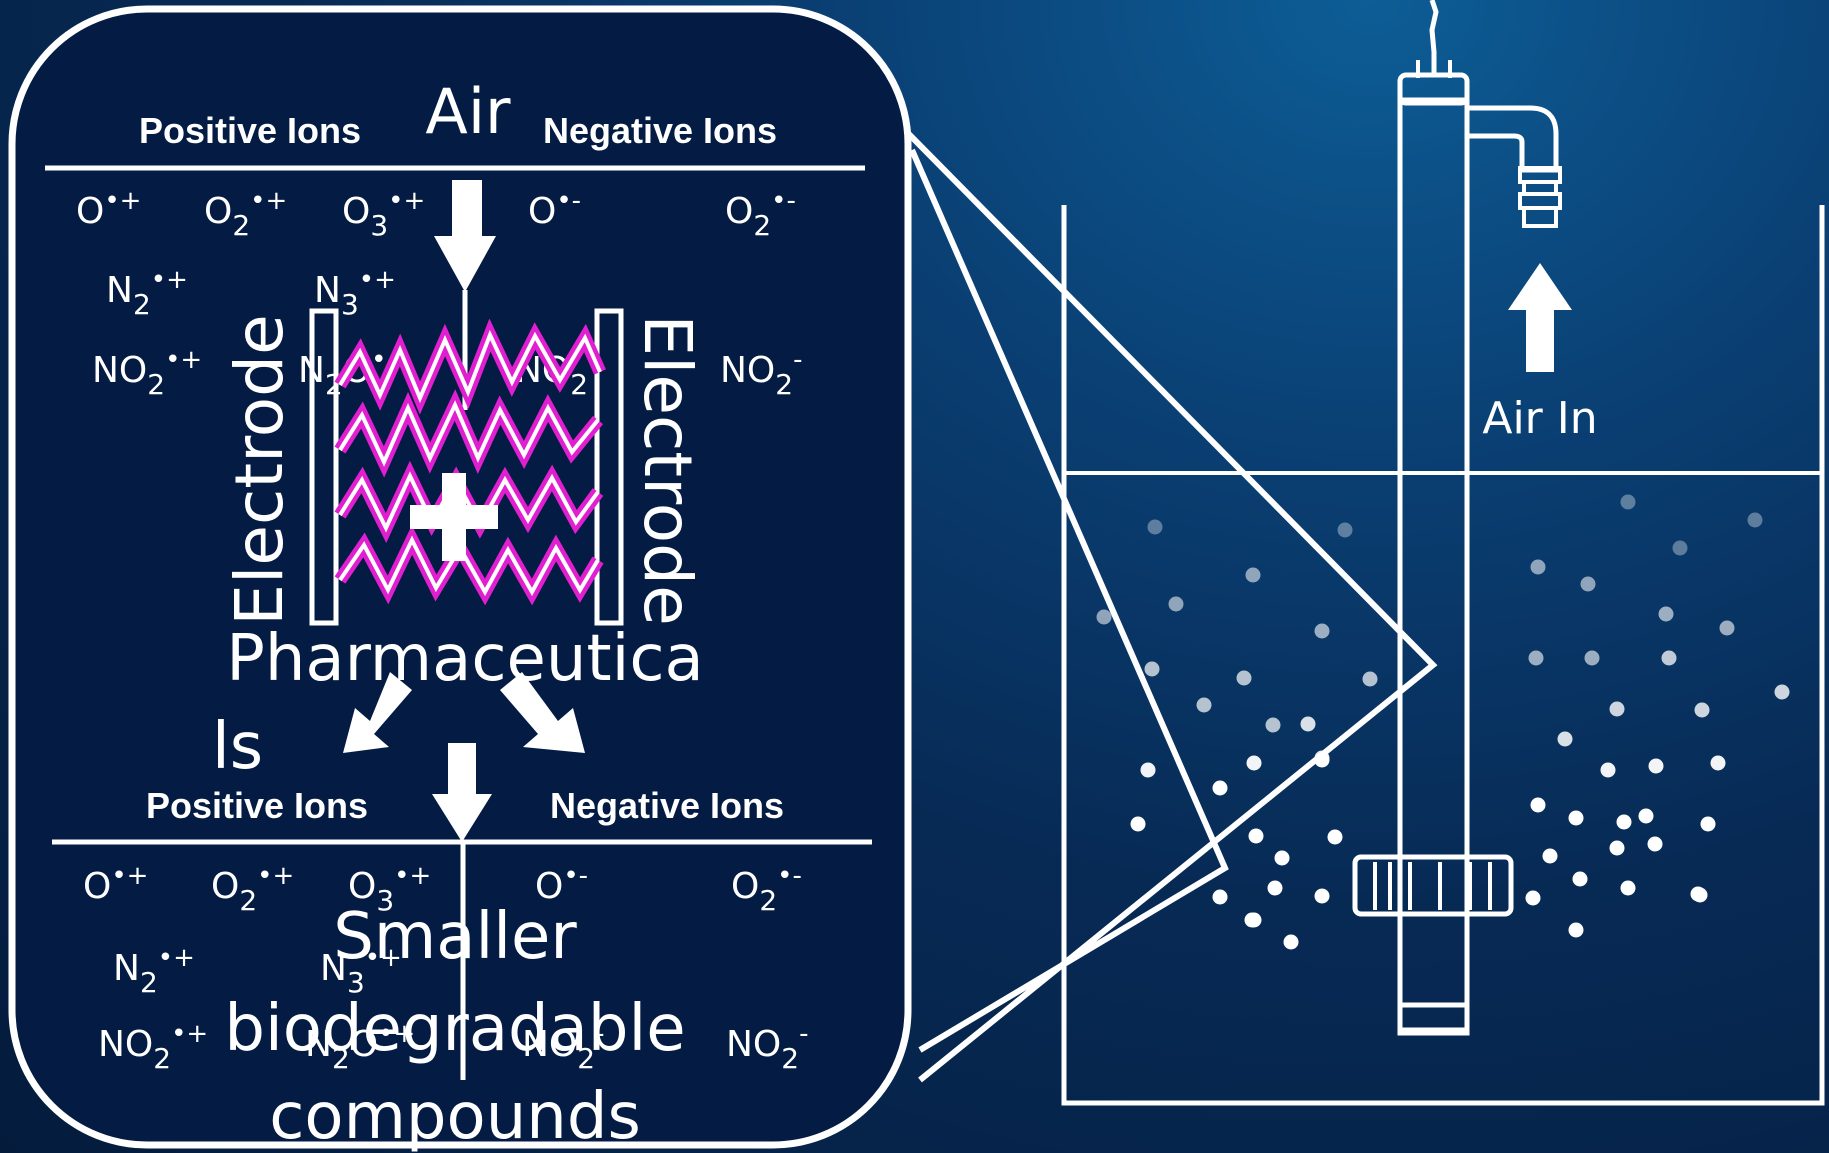 This screenshot has height=1153, width=1829. Describe the element at coordinates (1433, 565) in the screenshot. I see `gas-tube` at that location.